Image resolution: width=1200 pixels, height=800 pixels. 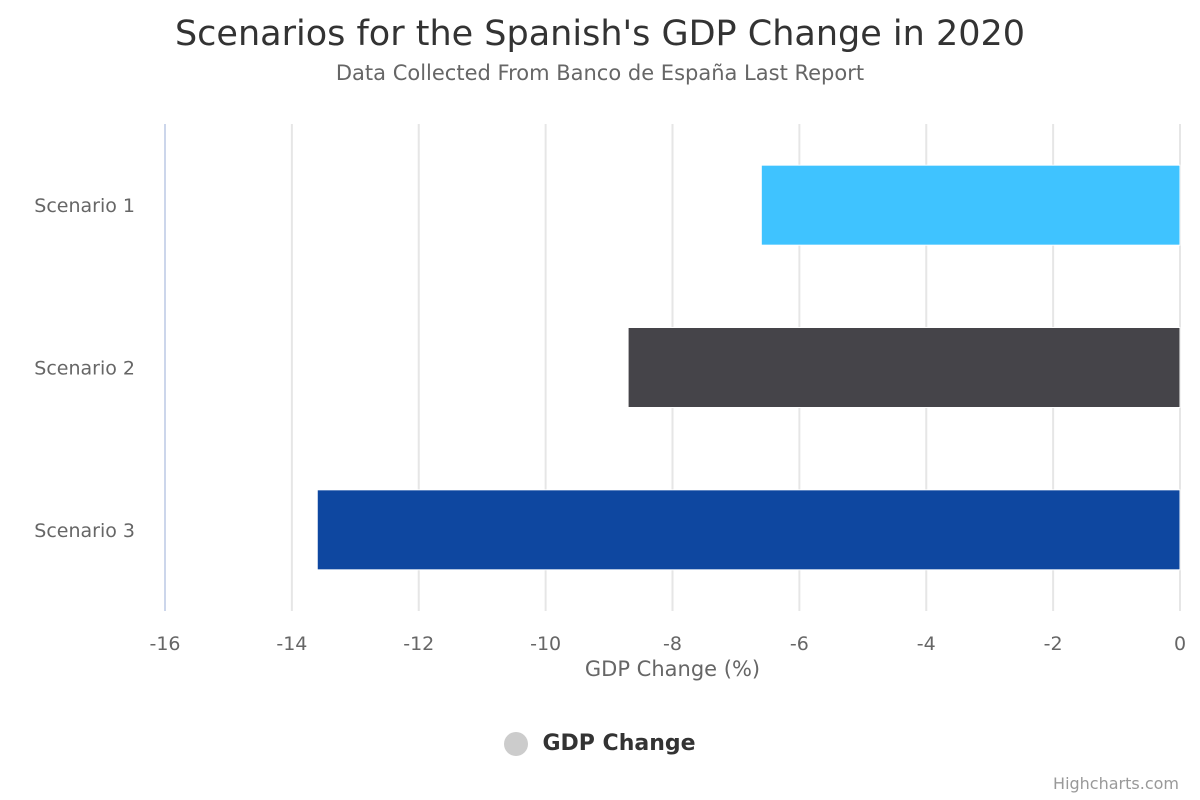 I want to click on x-tick-label: -14, so click(x=291, y=644).